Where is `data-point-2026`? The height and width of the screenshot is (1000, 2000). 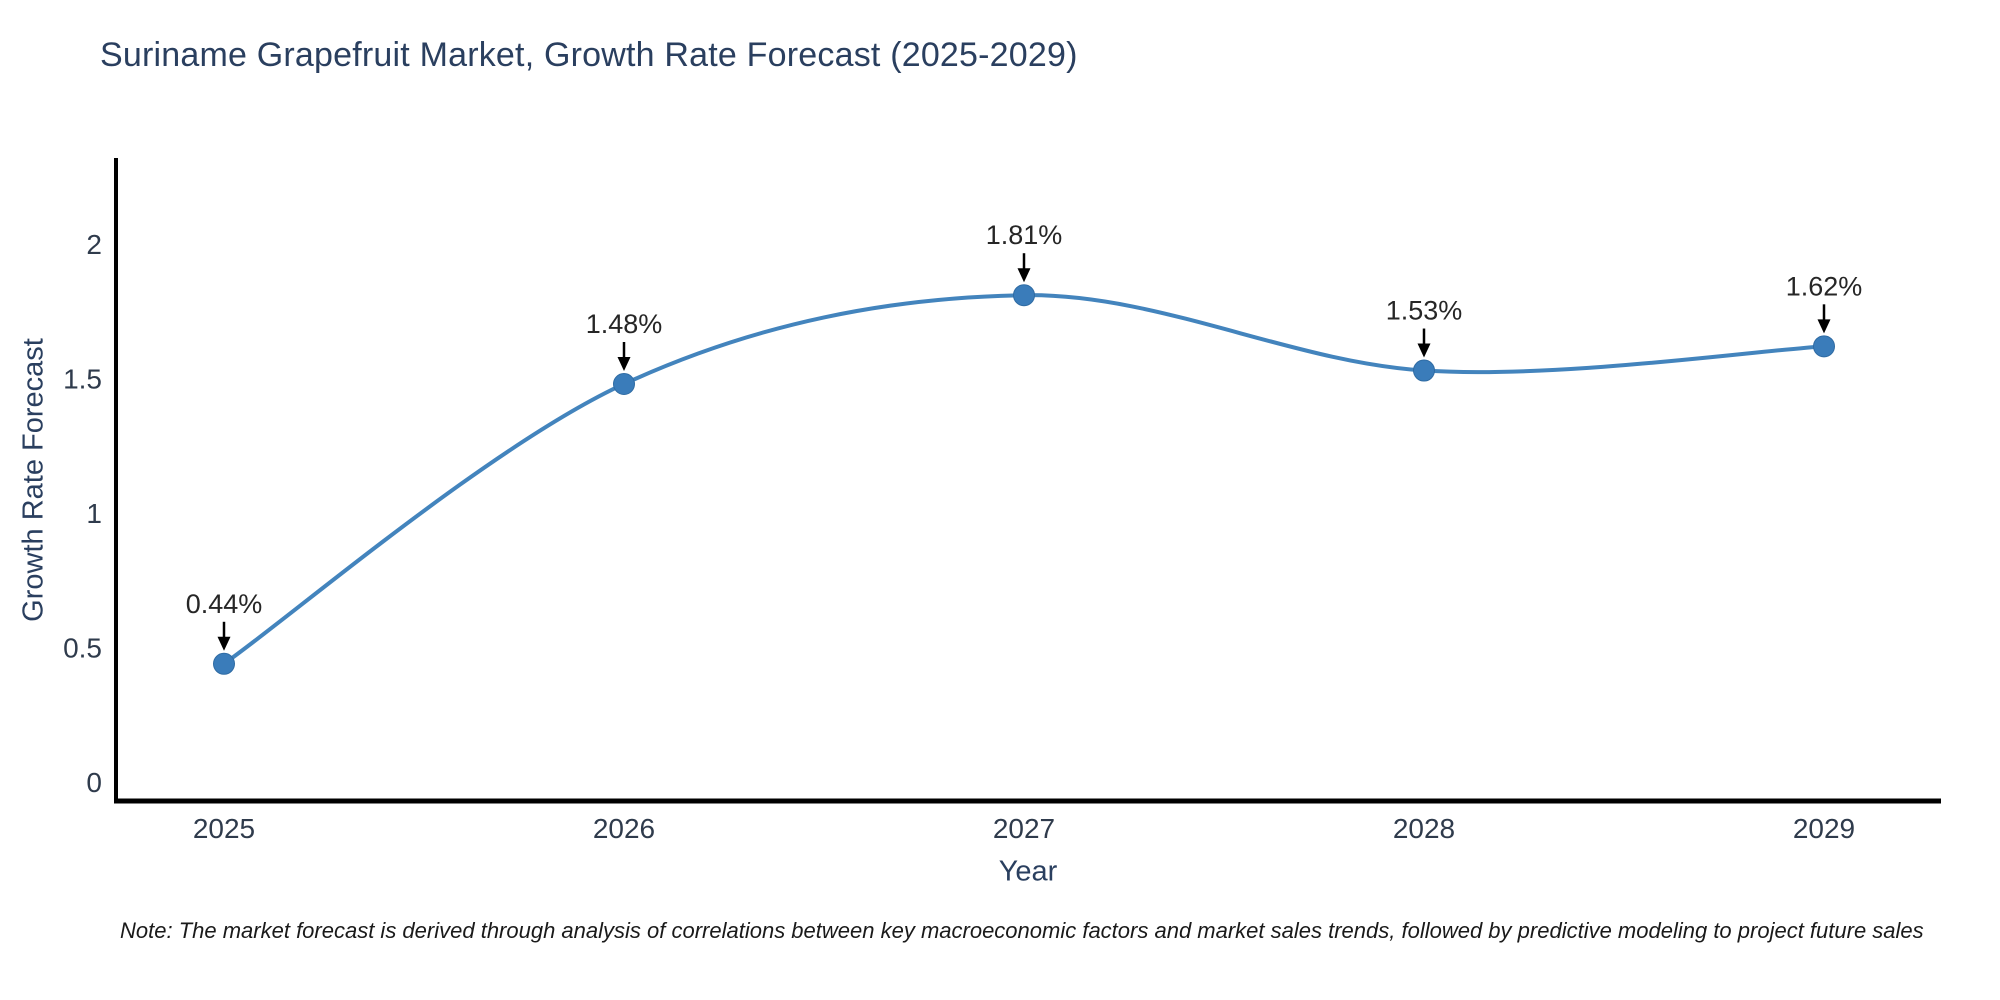
data-point-2026 is located at coordinates (624, 383).